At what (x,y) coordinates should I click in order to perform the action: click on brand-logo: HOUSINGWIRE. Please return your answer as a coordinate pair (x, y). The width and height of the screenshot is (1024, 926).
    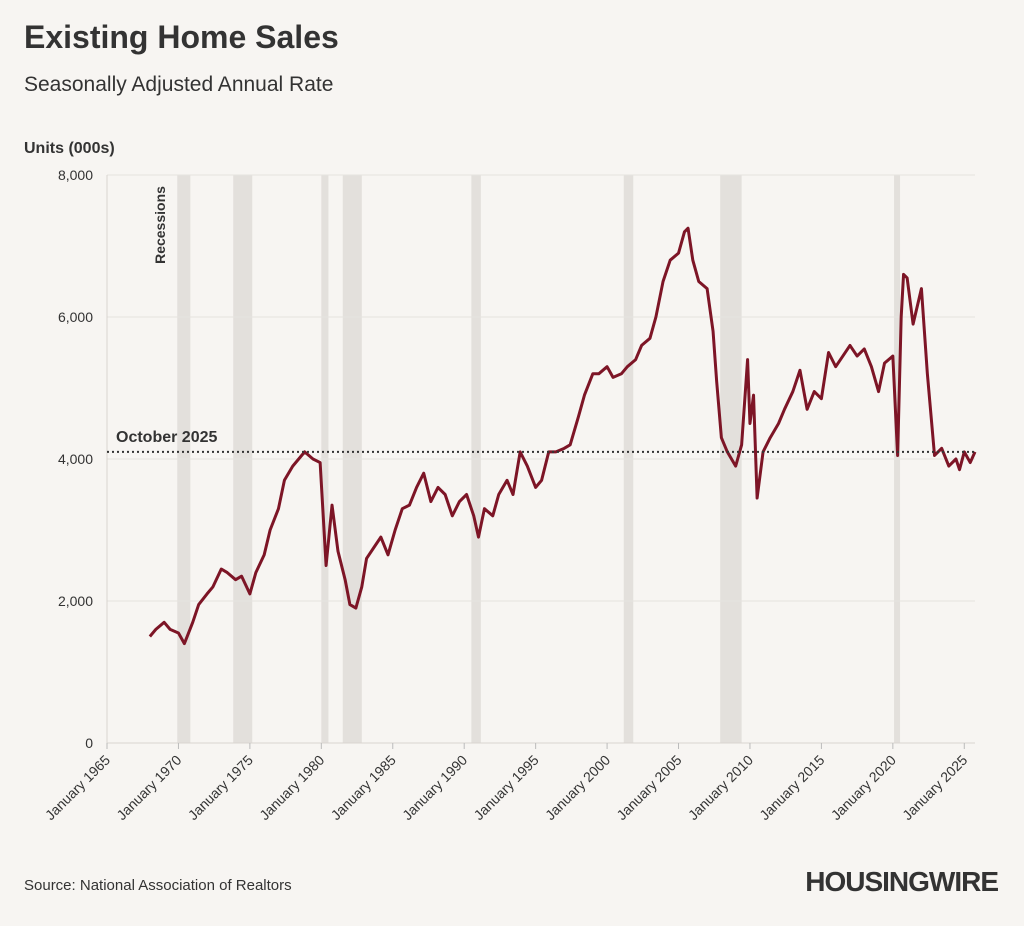
    Looking at the image, I should click on (901, 881).